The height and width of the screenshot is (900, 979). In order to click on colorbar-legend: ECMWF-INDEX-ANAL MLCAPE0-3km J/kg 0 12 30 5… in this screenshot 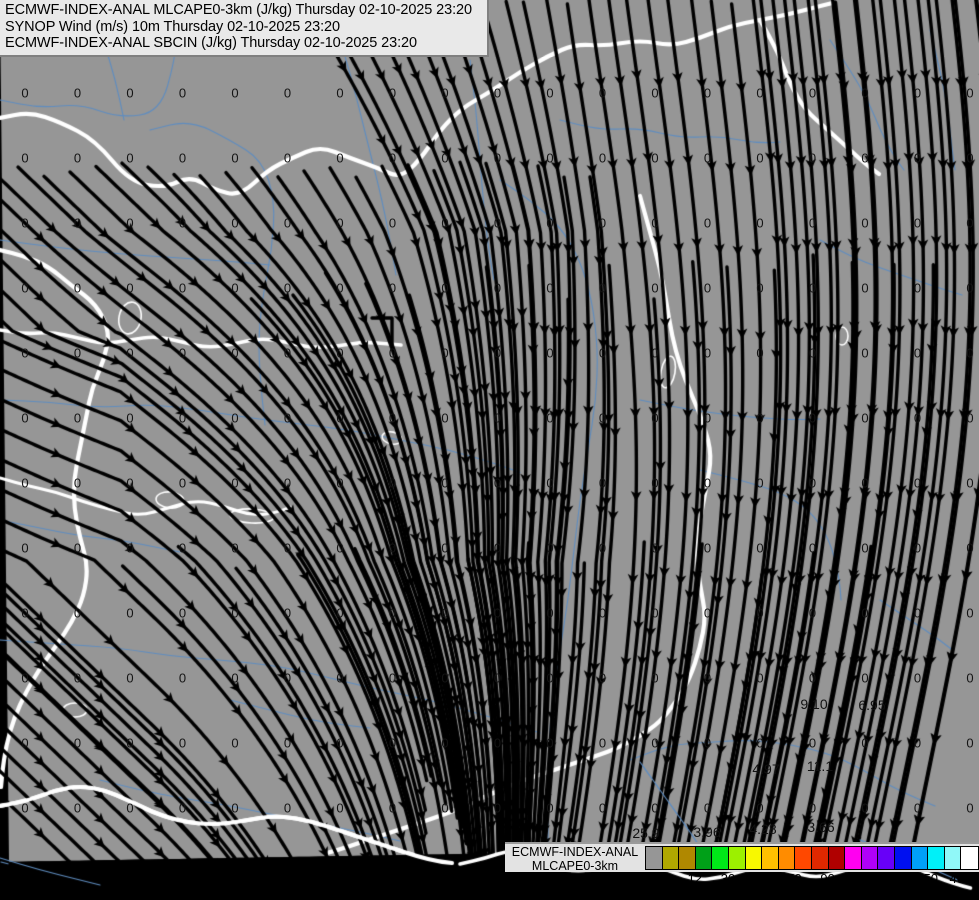, I will do `click(742, 871)`.